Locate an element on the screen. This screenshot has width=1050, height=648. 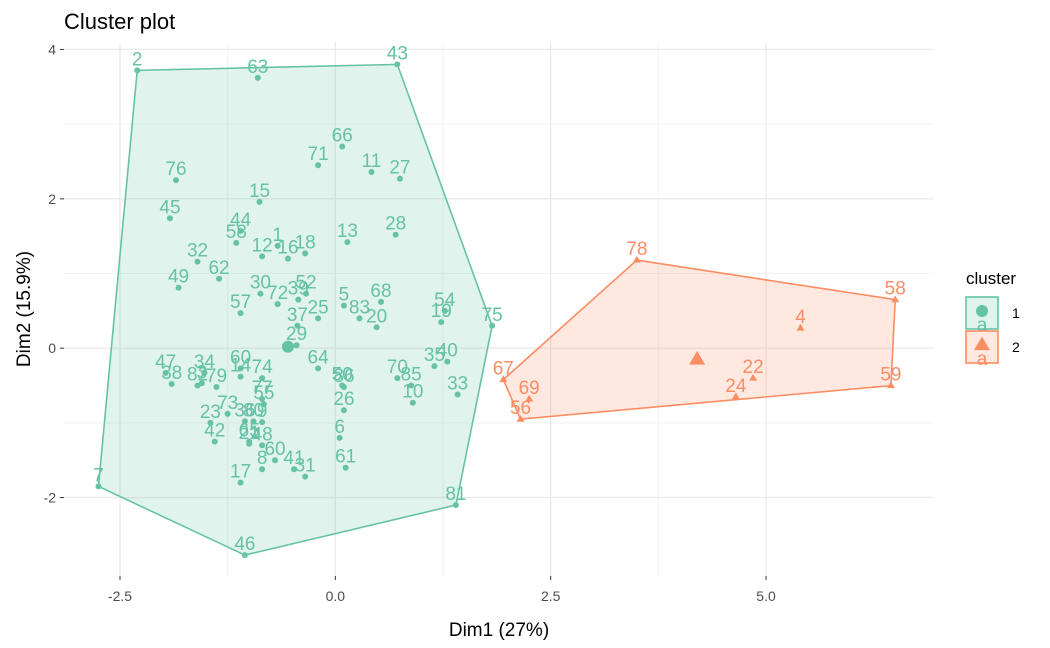
point-label: 31 is located at coordinates (305, 466).